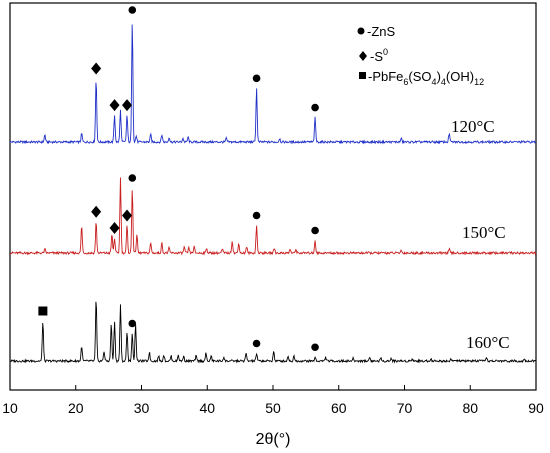  I want to click on svg-text: -PbFe6(SO4)4(OH)12, so click(426, 78).